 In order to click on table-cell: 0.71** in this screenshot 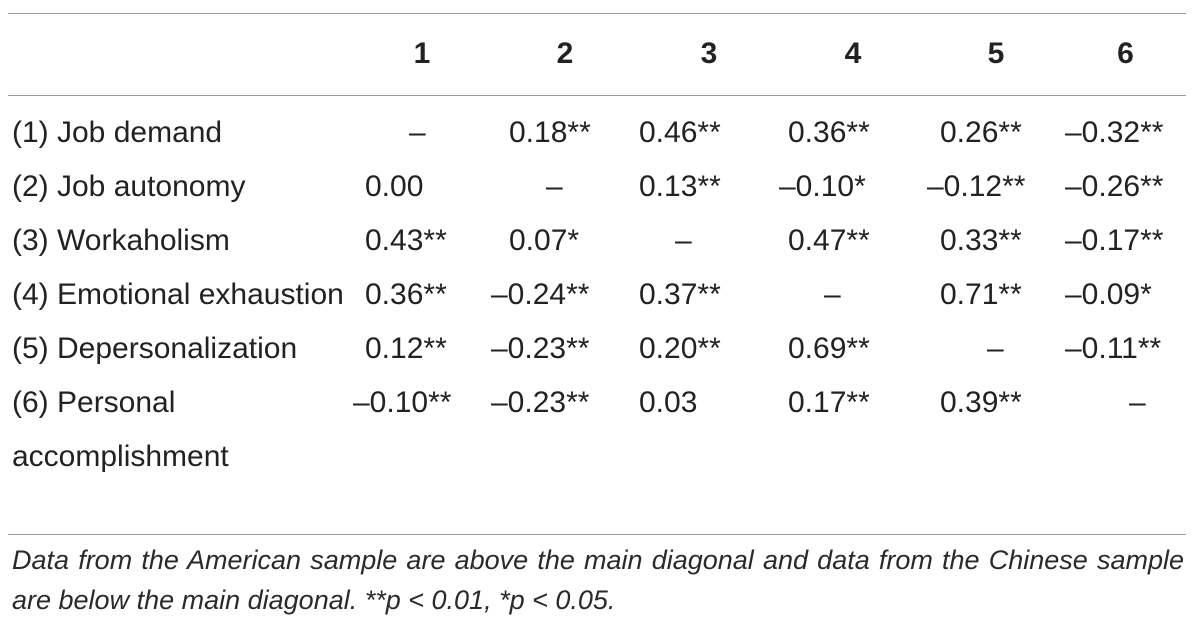, I will do `click(981, 294)`.